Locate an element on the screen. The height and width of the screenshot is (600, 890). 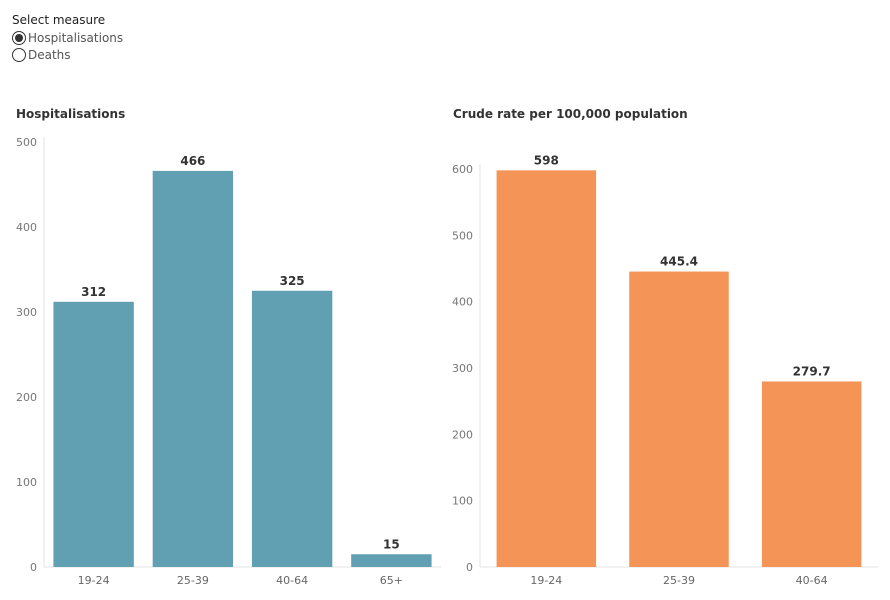
measure-selector: Select measure Hospitalisations Deaths is located at coordinates (67, 38).